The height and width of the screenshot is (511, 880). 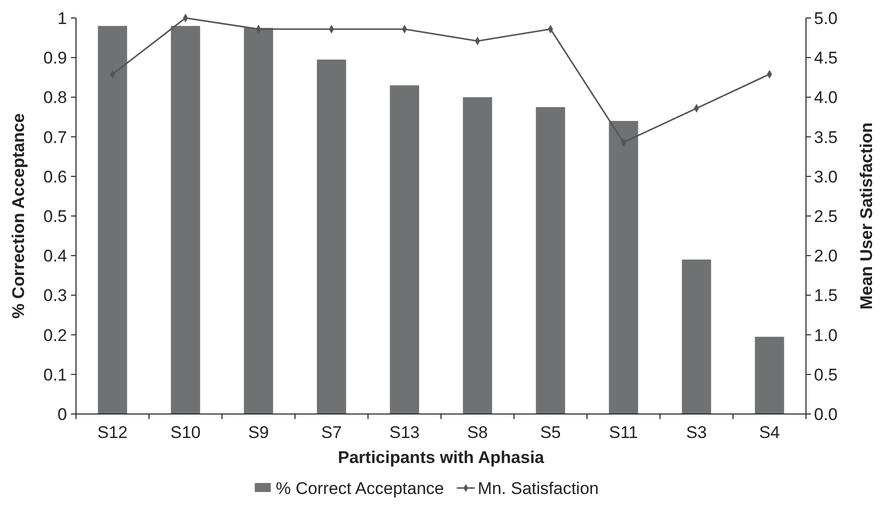 I want to click on x-tick-label: S13, so click(x=404, y=432).